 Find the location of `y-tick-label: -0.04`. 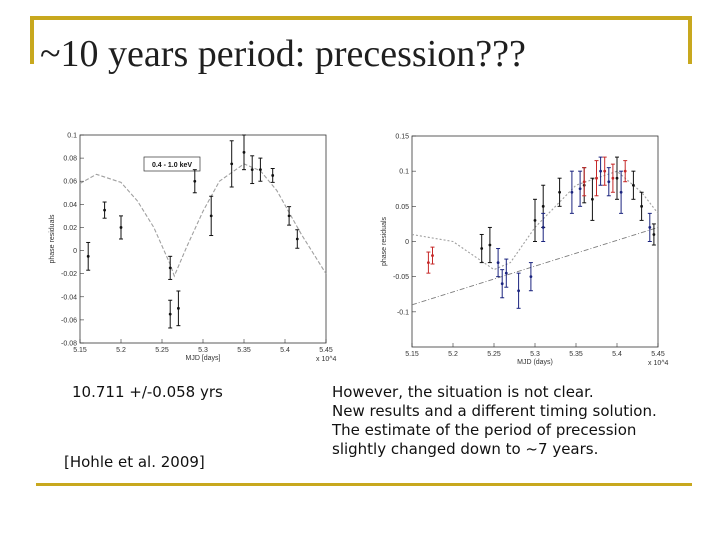

y-tick-label: -0.04 is located at coordinates (69, 297).